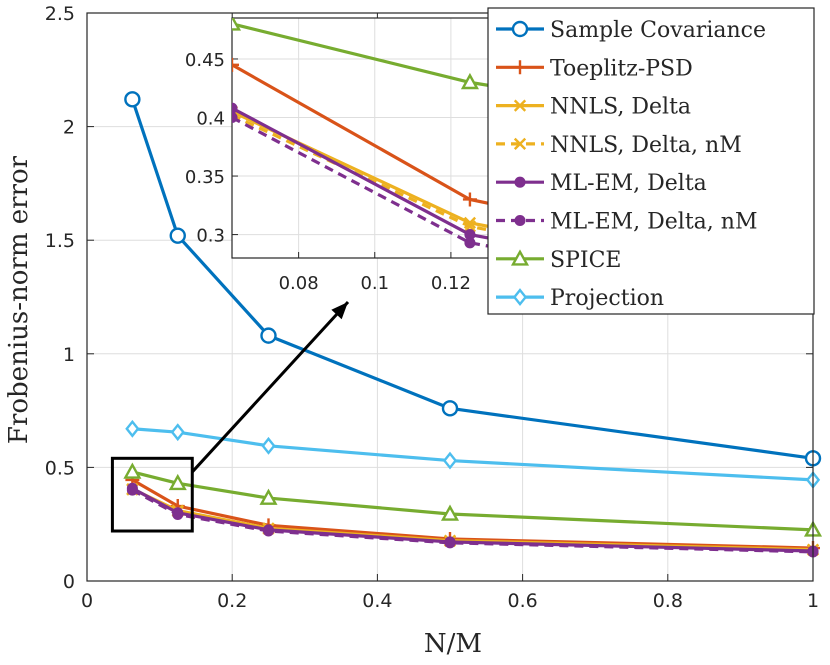 The height and width of the screenshot is (665, 830). What do you see at coordinates (19, 299) in the screenshot?
I see `y-axis-label: Frobenius-norm error` at bounding box center [19, 299].